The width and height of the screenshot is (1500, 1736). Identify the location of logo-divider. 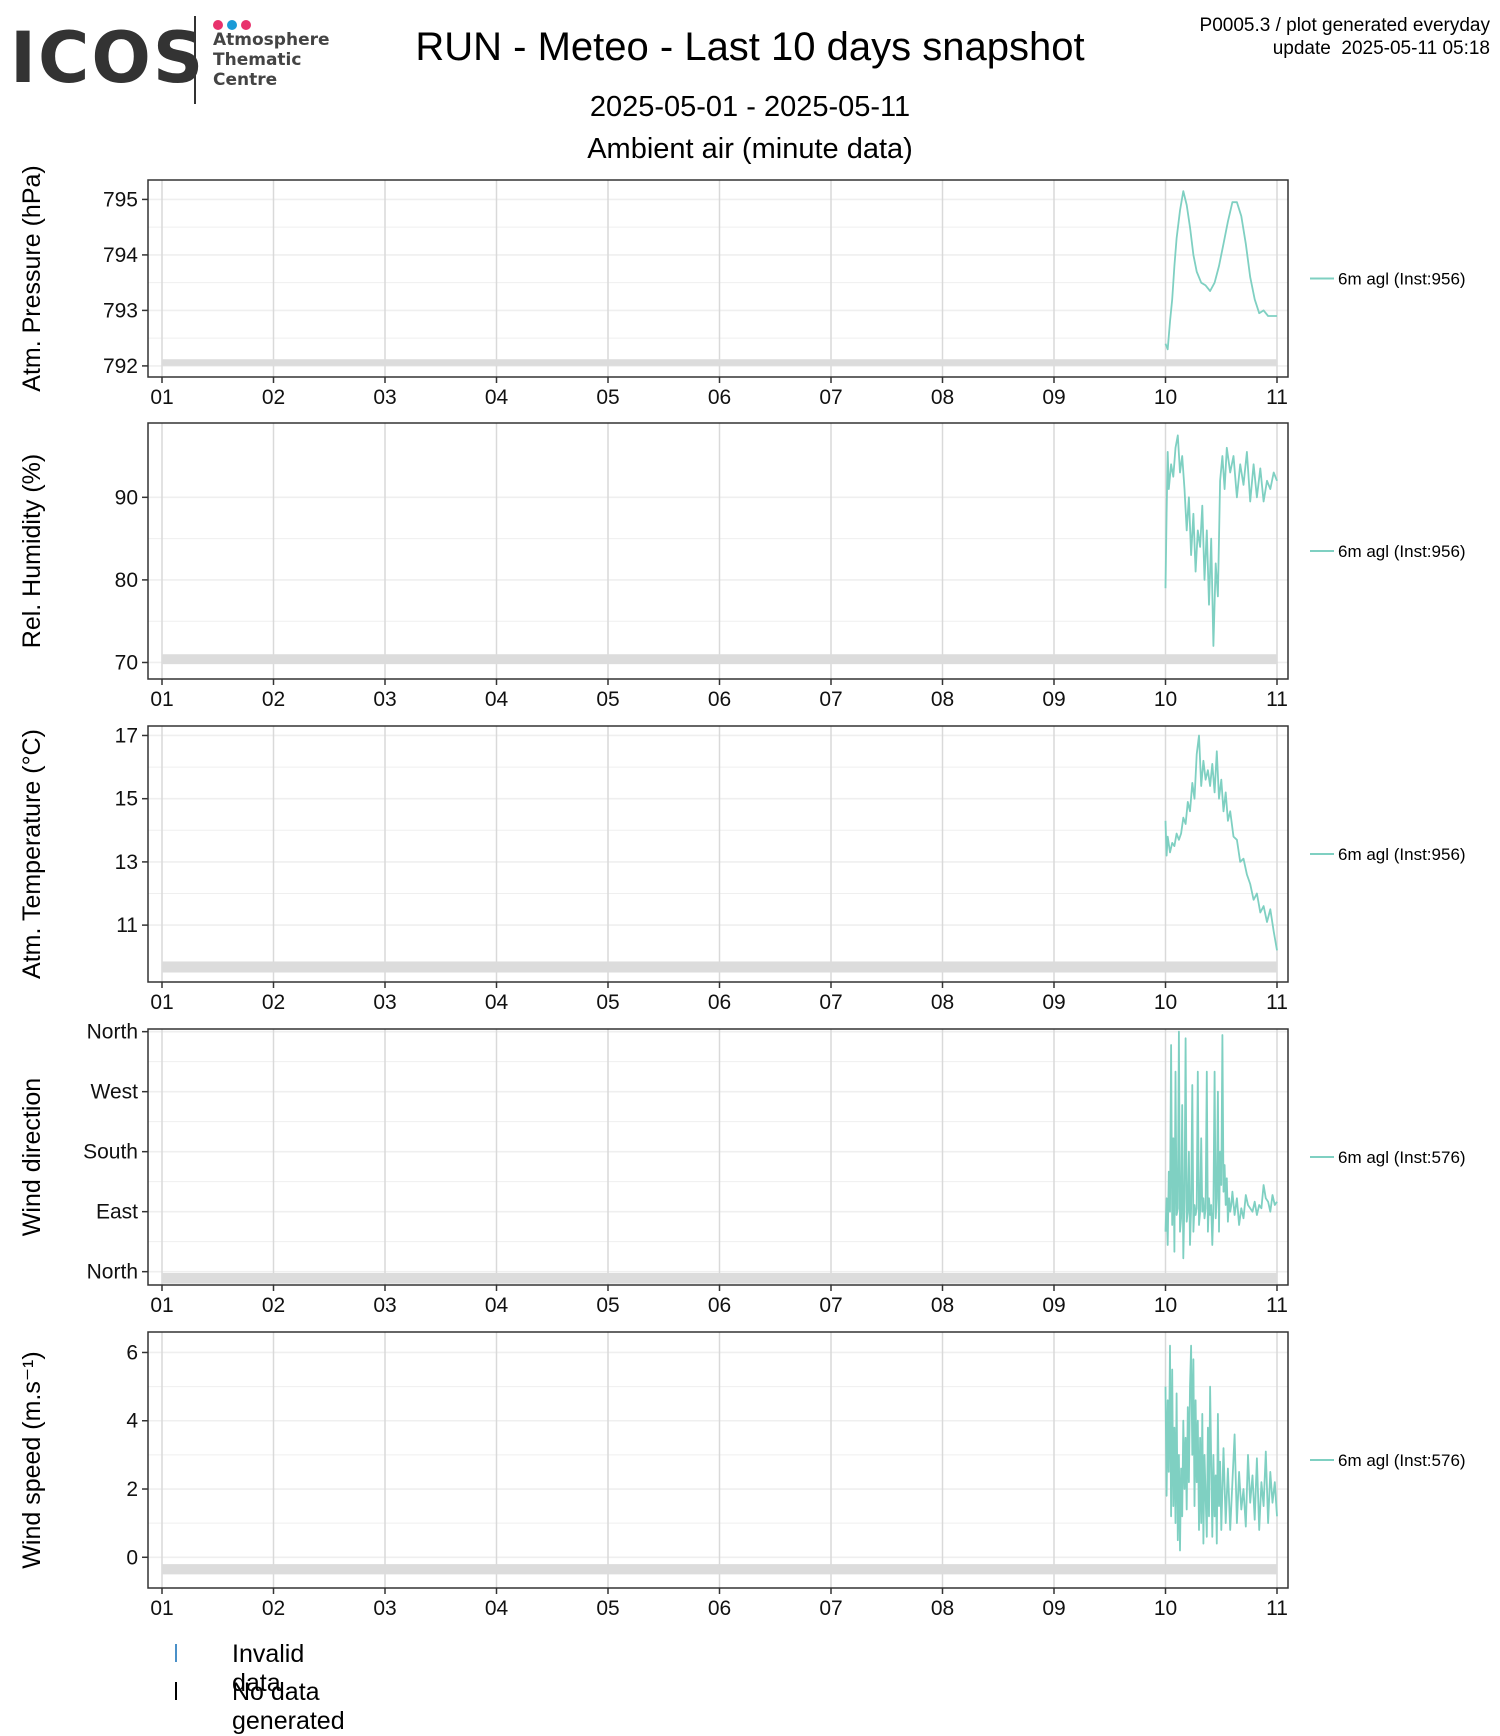
(195, 60).